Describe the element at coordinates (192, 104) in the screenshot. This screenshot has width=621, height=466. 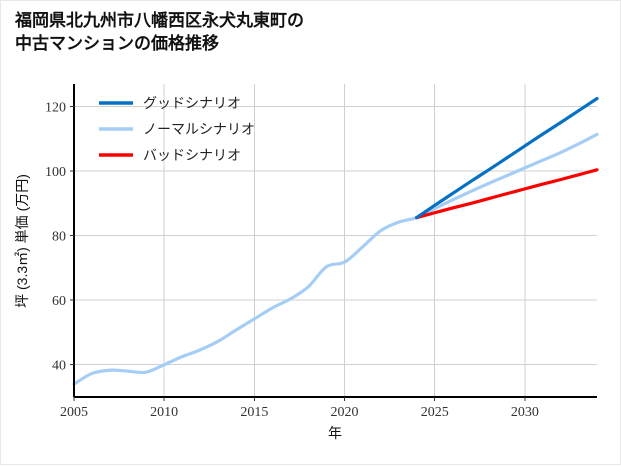
I see `legend-label-0: グッドシナリオ` at that location.